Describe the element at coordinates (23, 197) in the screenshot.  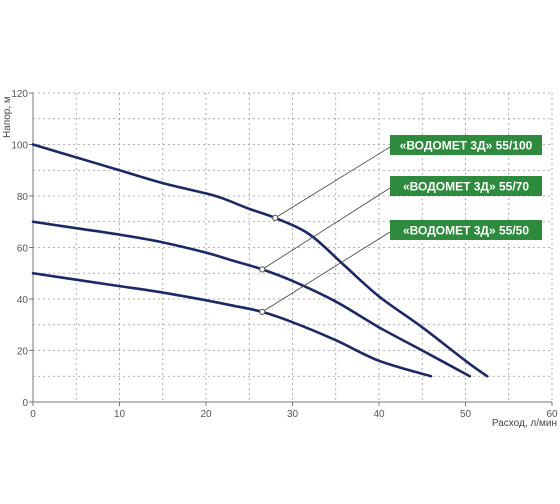
I see `y-tick-label: 80` at that location.